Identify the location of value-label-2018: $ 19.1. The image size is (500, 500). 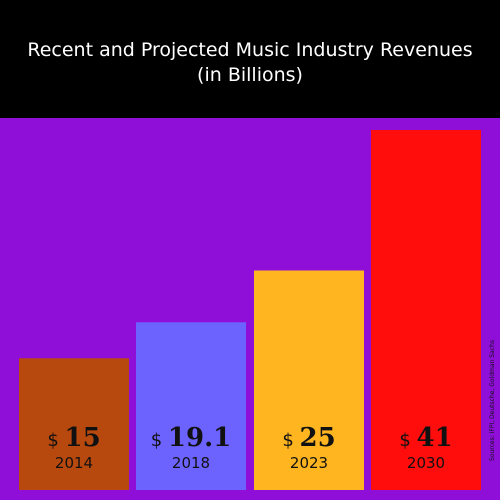
(191, 438).